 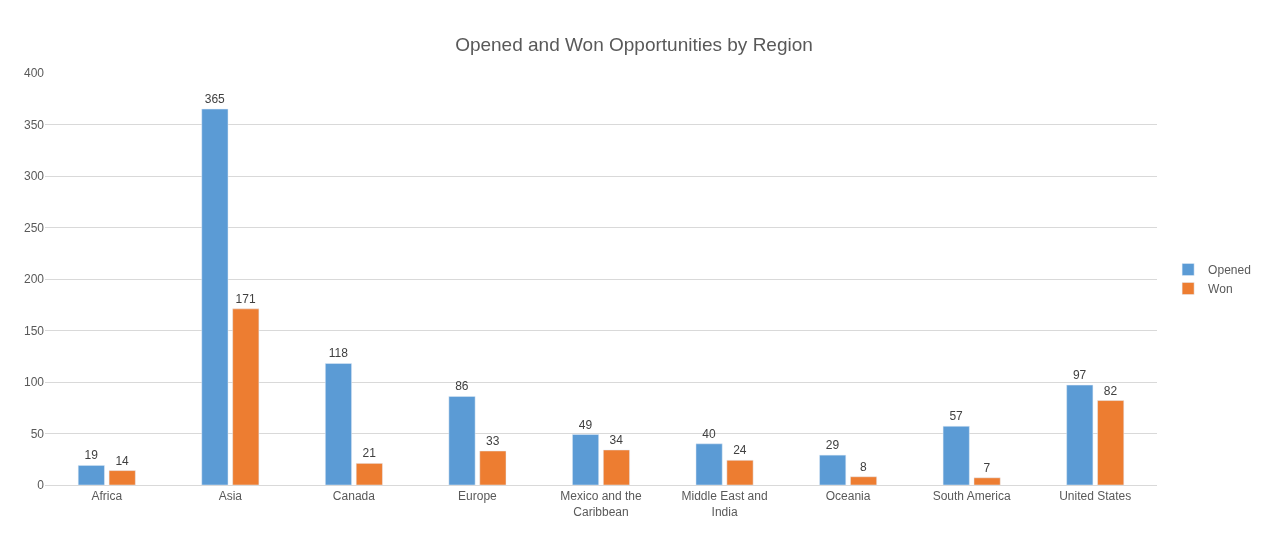 What do you see at coordinates (987, 467) in the screenshot?
I see `data-label: 7` at bounding box center [987, 467].